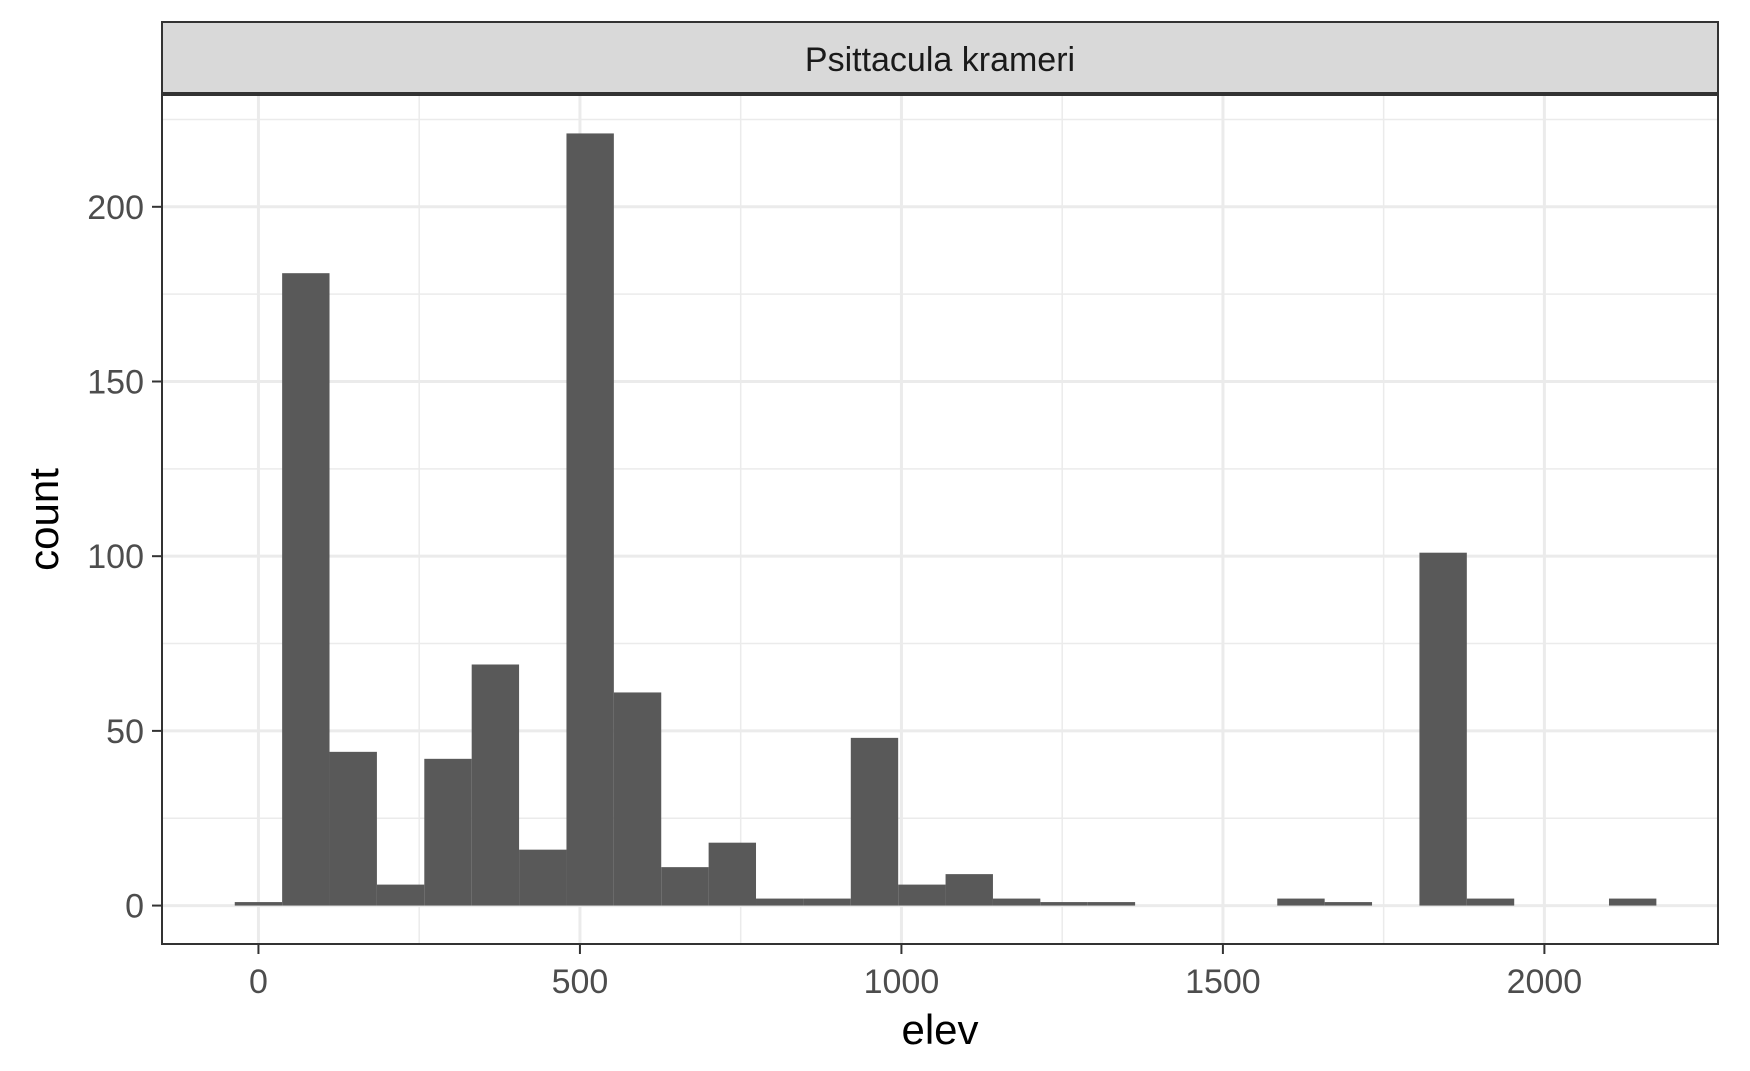 This screenshot has height=1071, width=1750. Describe the element at coordinates (115, 557) in the screenshot. I see `y-tick-label: 100` at that location.